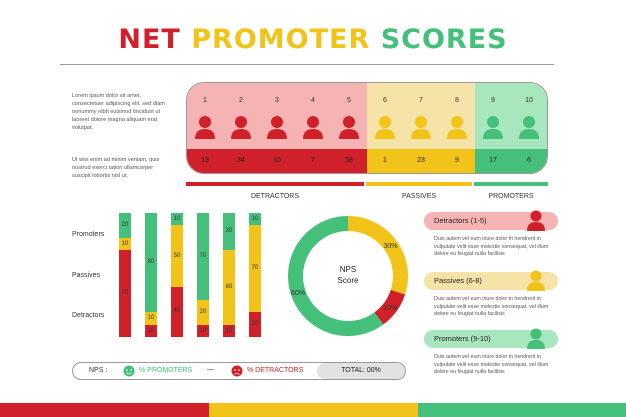  I want to click on column-segment-detractors: 20, so click(255, 324).